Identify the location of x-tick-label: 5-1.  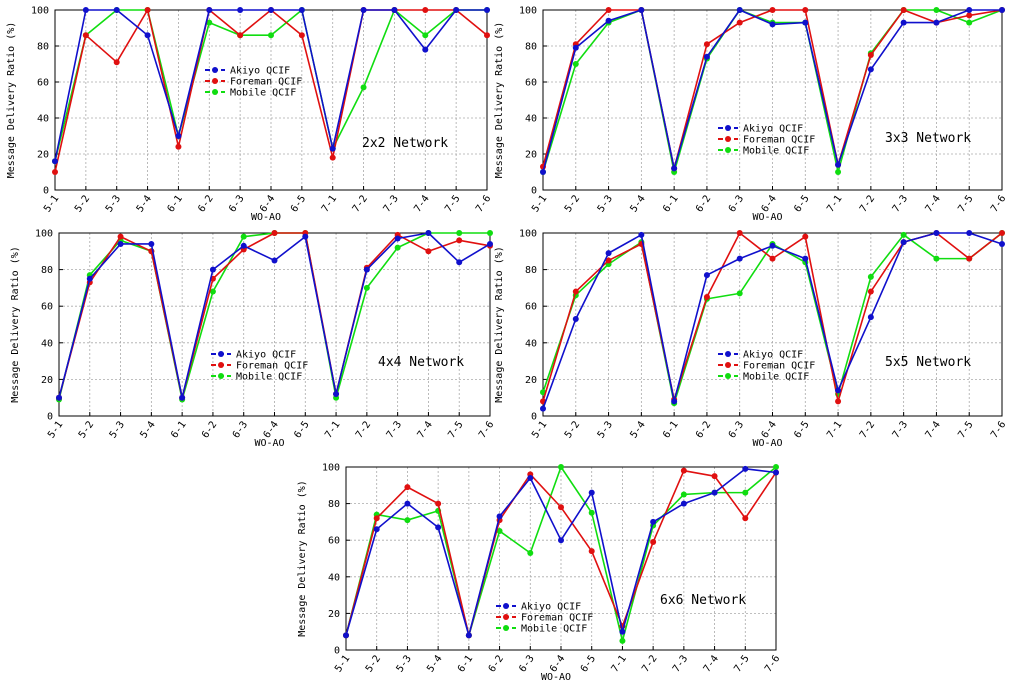
(342, 663).